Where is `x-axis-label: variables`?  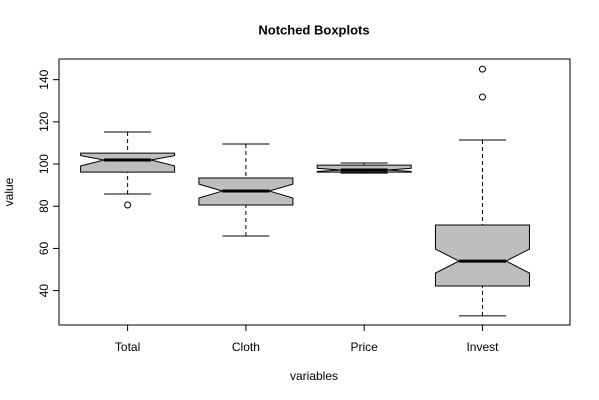 x-axis-label: variables is located at coordinates (314, 376).